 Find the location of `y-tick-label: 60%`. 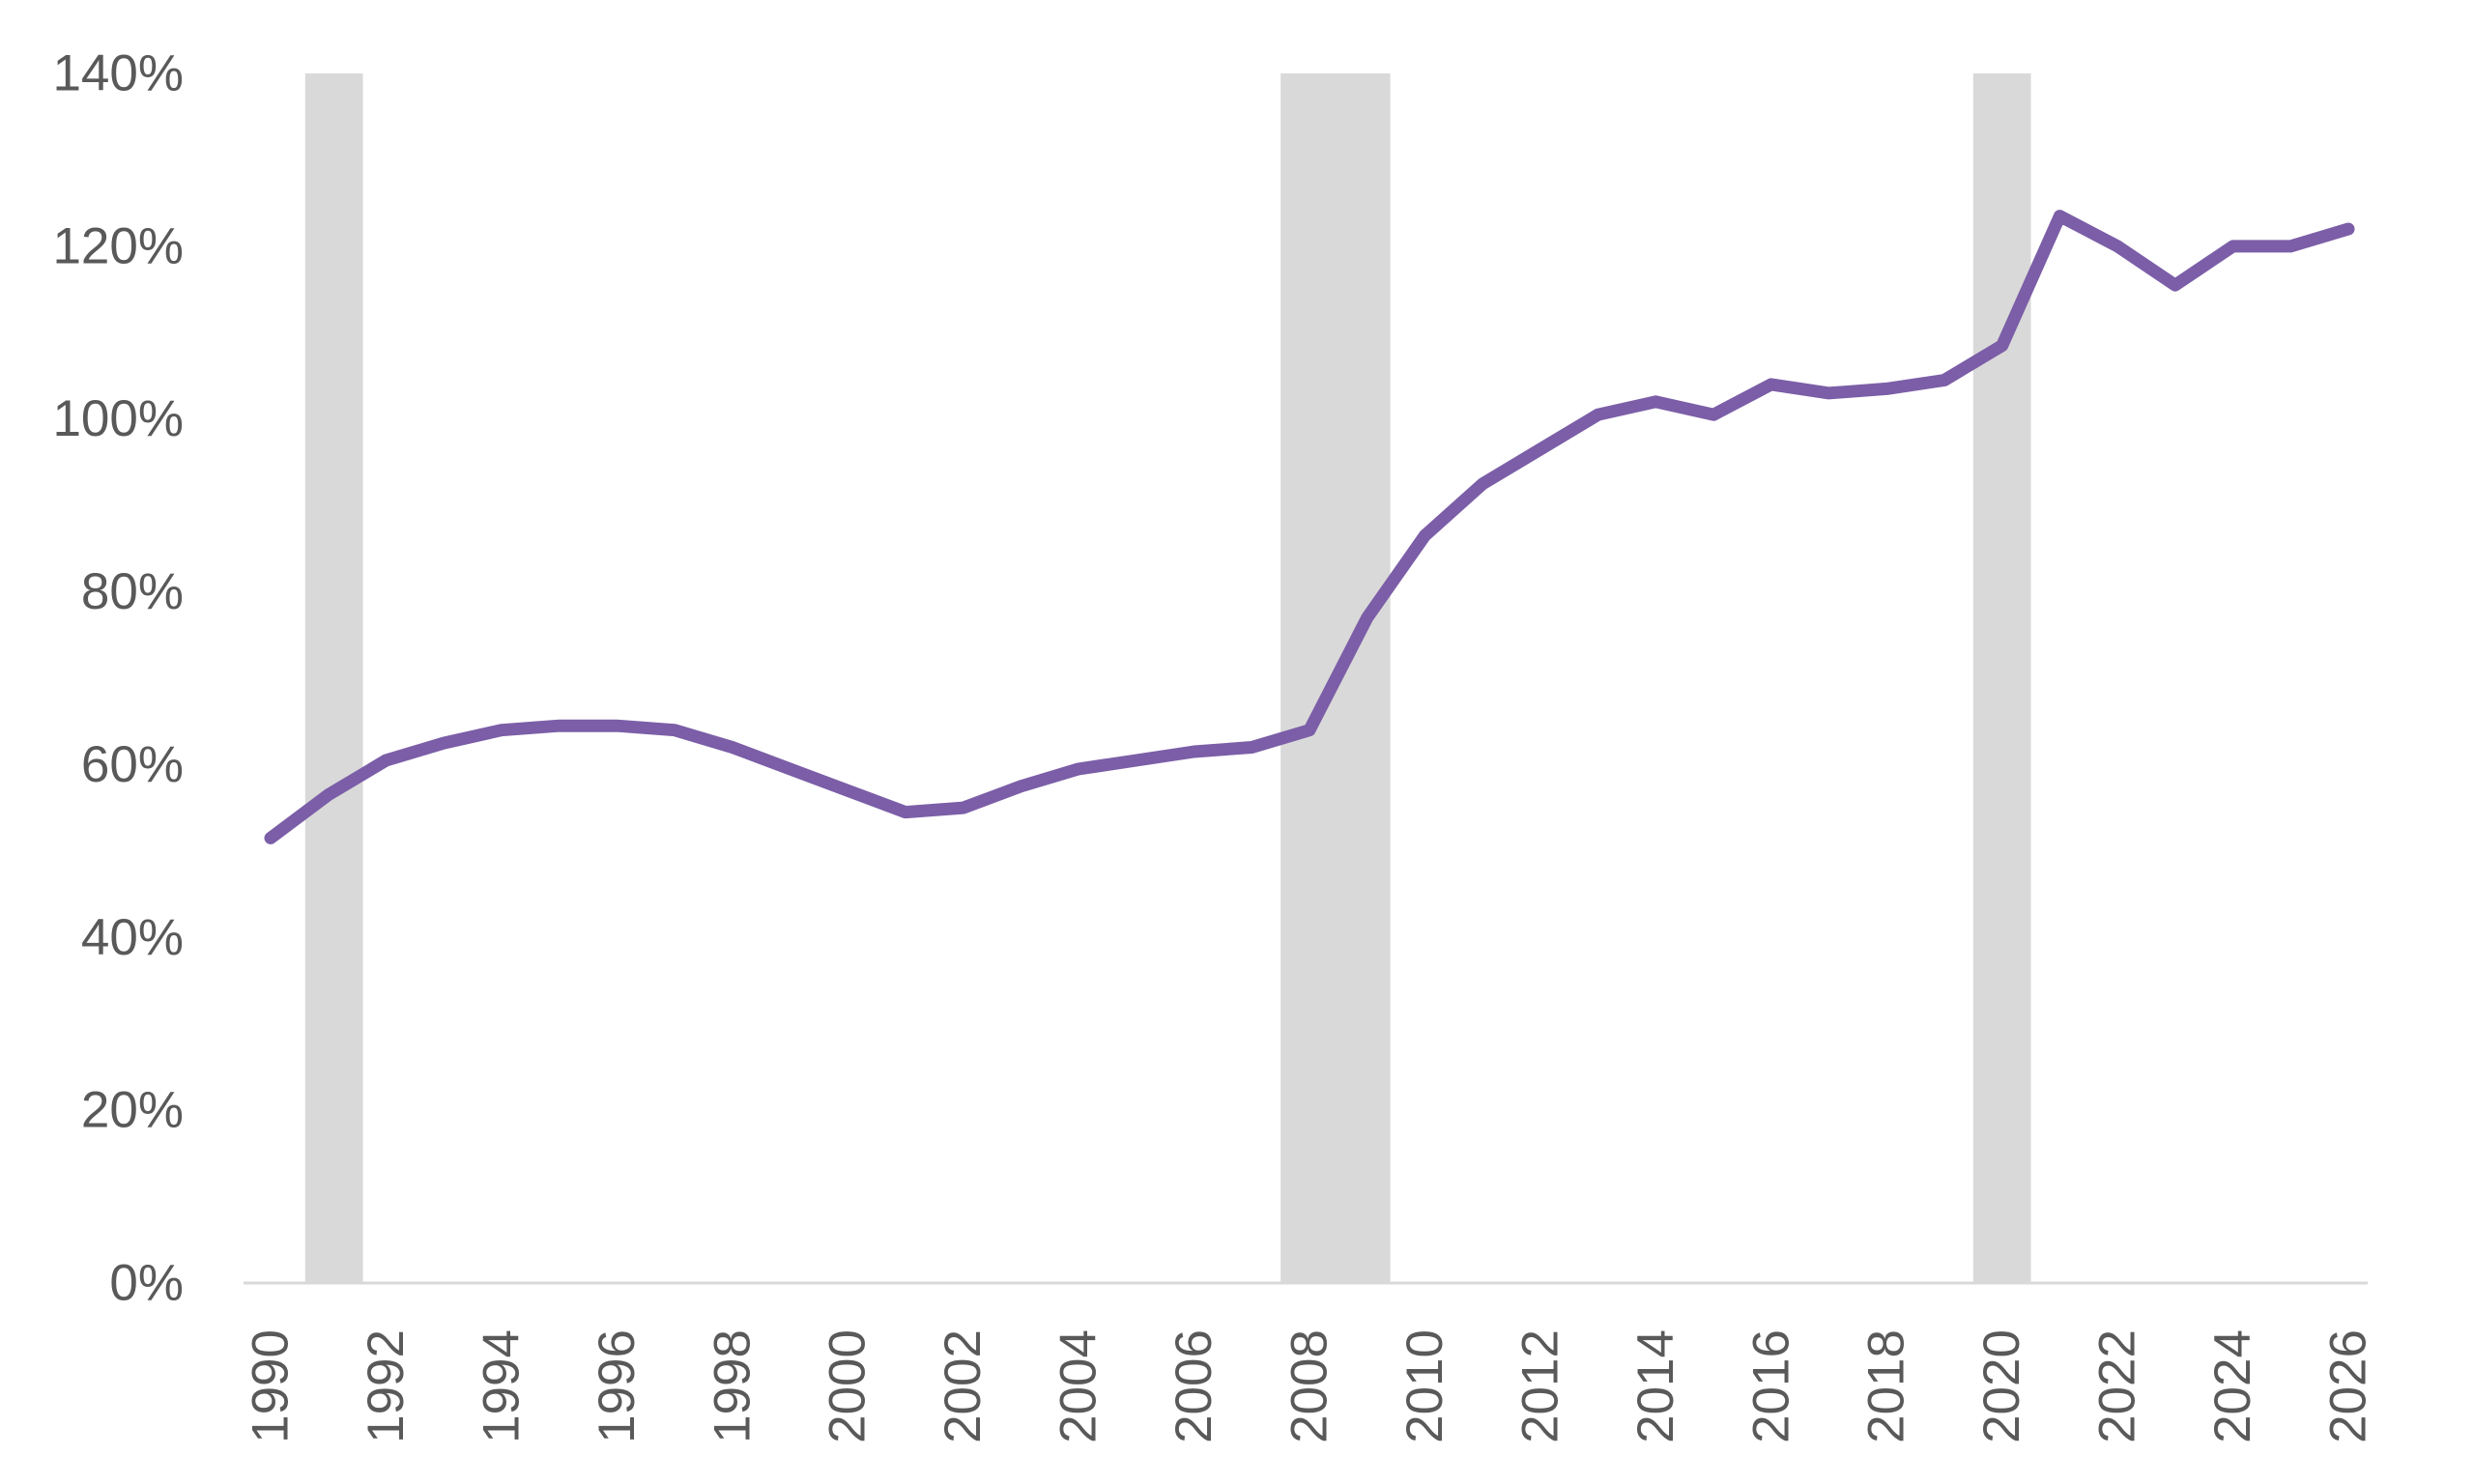

y-tick-label: 60% is located at coordinates (132, 764).